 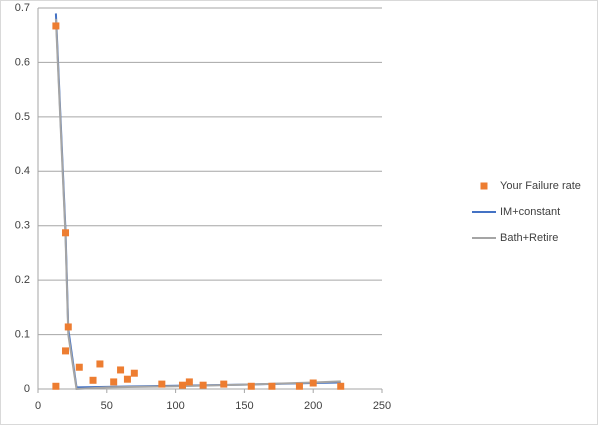 What do you see at coordinates (22, 171) in the screenshot?
I see `y-tick-label: 0.4` at bounding box center [22, 171].